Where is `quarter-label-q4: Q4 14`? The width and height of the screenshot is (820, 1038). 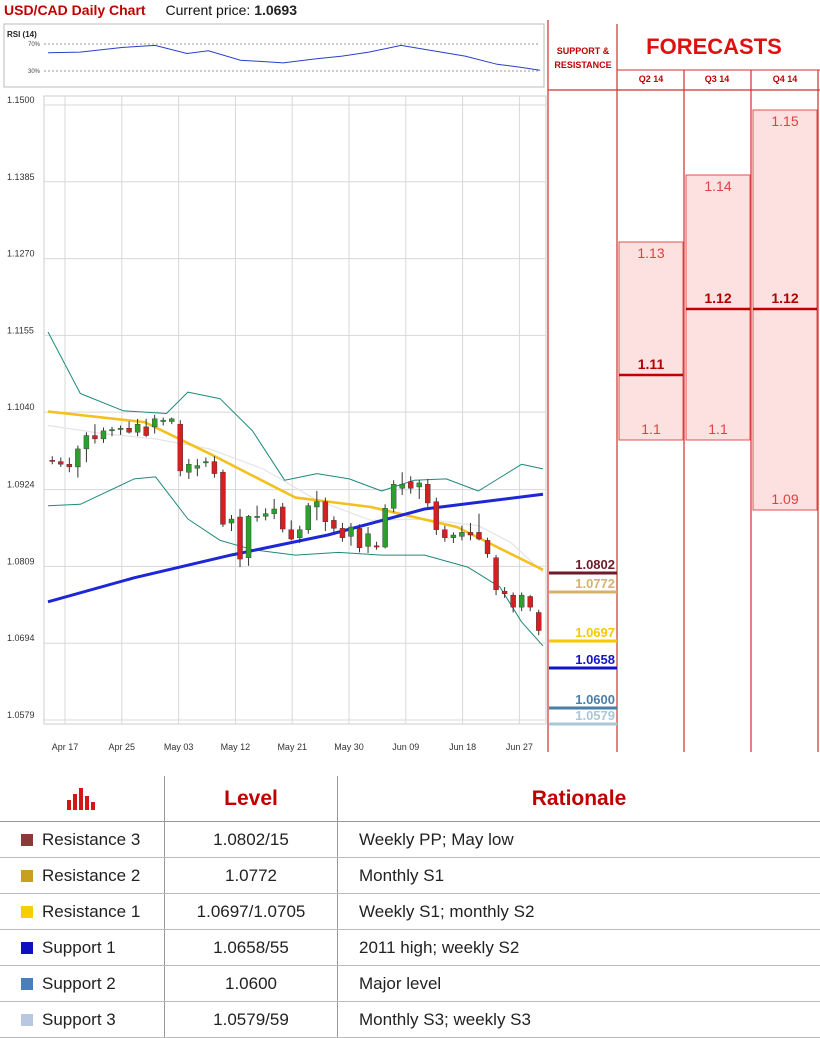
quarter-label-q4: Q4 14 is located at coordinates (785, 79).